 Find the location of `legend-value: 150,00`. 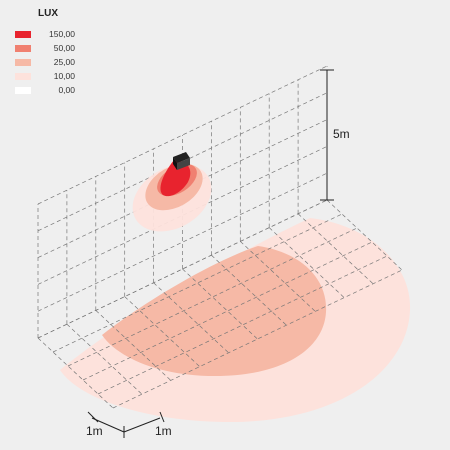

legend-value: 150,00 is located at coordinates (62, 34).